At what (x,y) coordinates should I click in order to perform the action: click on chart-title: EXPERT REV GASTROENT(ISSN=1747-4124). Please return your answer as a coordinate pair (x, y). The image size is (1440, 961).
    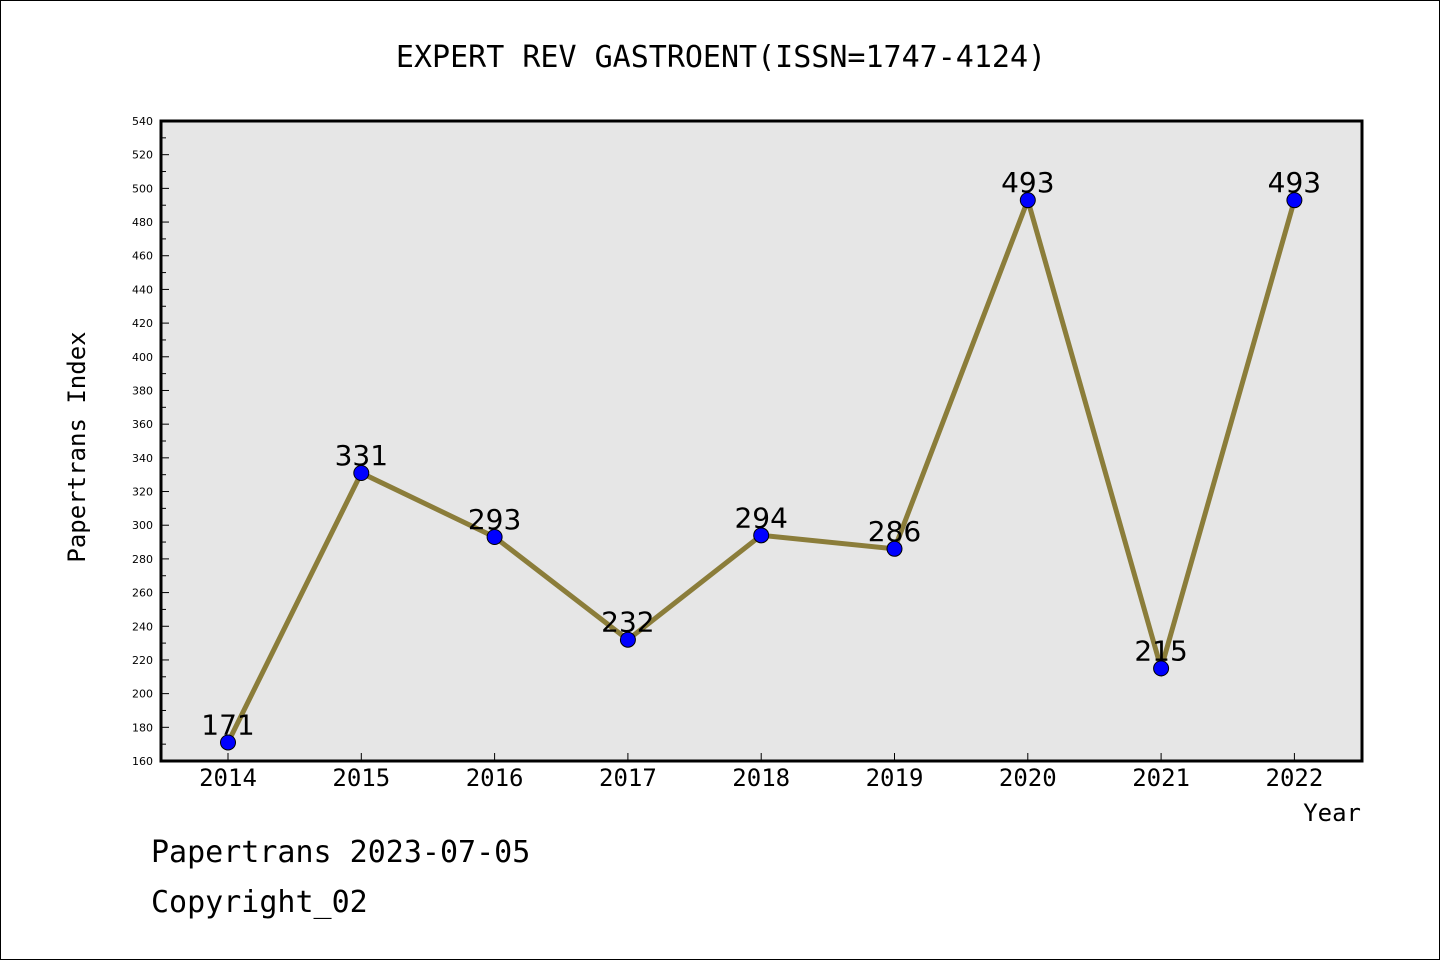
    Looking at the image, I should click on (721, 57).